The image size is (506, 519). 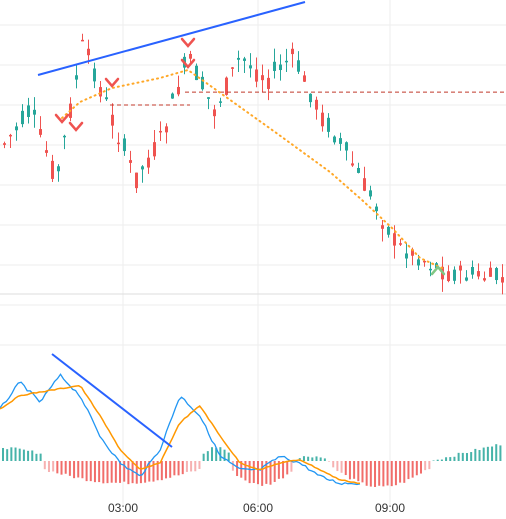 I want to click on signal-line, so click(x=180, y=434).